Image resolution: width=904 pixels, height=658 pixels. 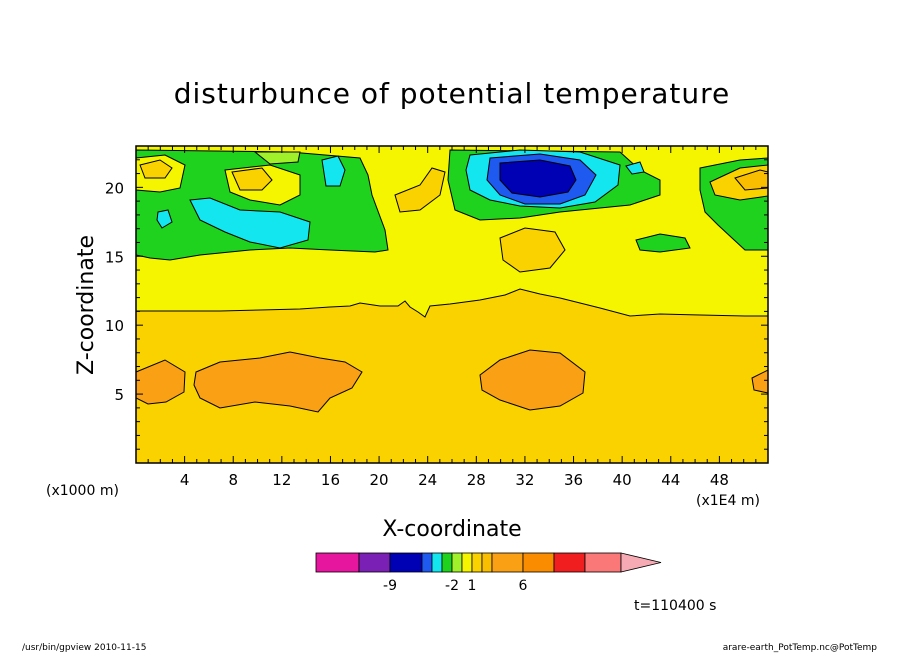 What do you see at coordinates (452, 586) in the screenshot?
I see `colorbar-label: -2` at bounding box center [452, 586].